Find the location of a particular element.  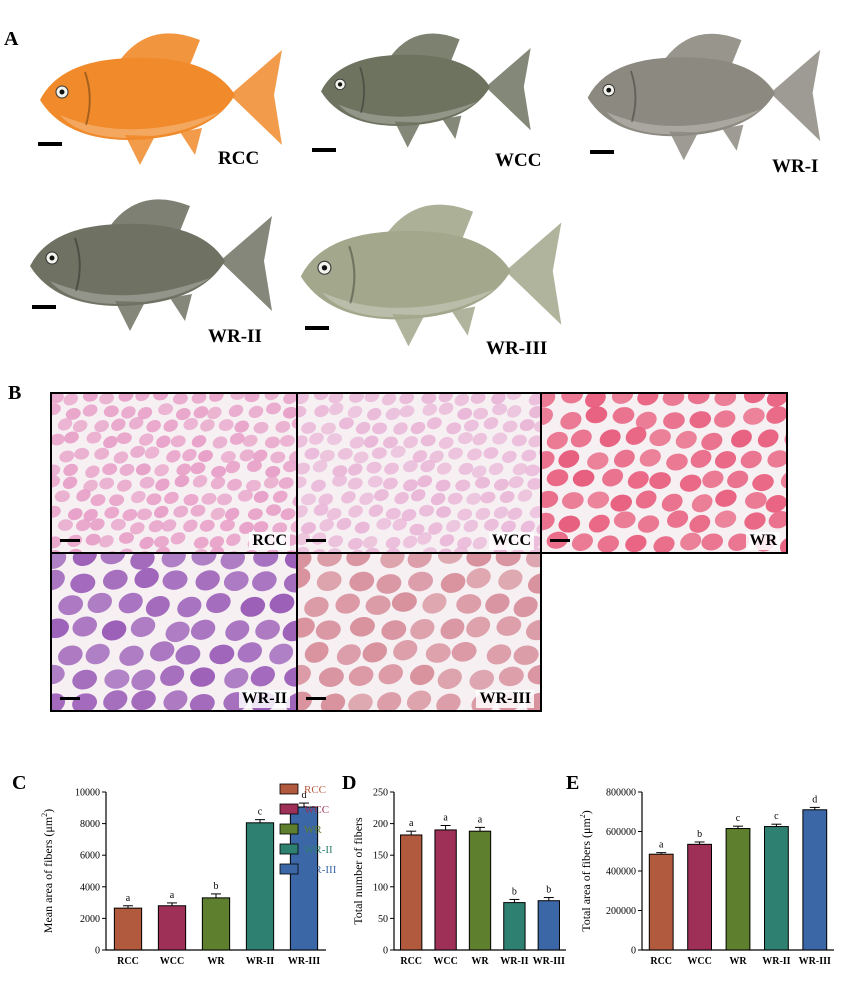

histology-tile: WR-II is located at coordinates (174, 632).